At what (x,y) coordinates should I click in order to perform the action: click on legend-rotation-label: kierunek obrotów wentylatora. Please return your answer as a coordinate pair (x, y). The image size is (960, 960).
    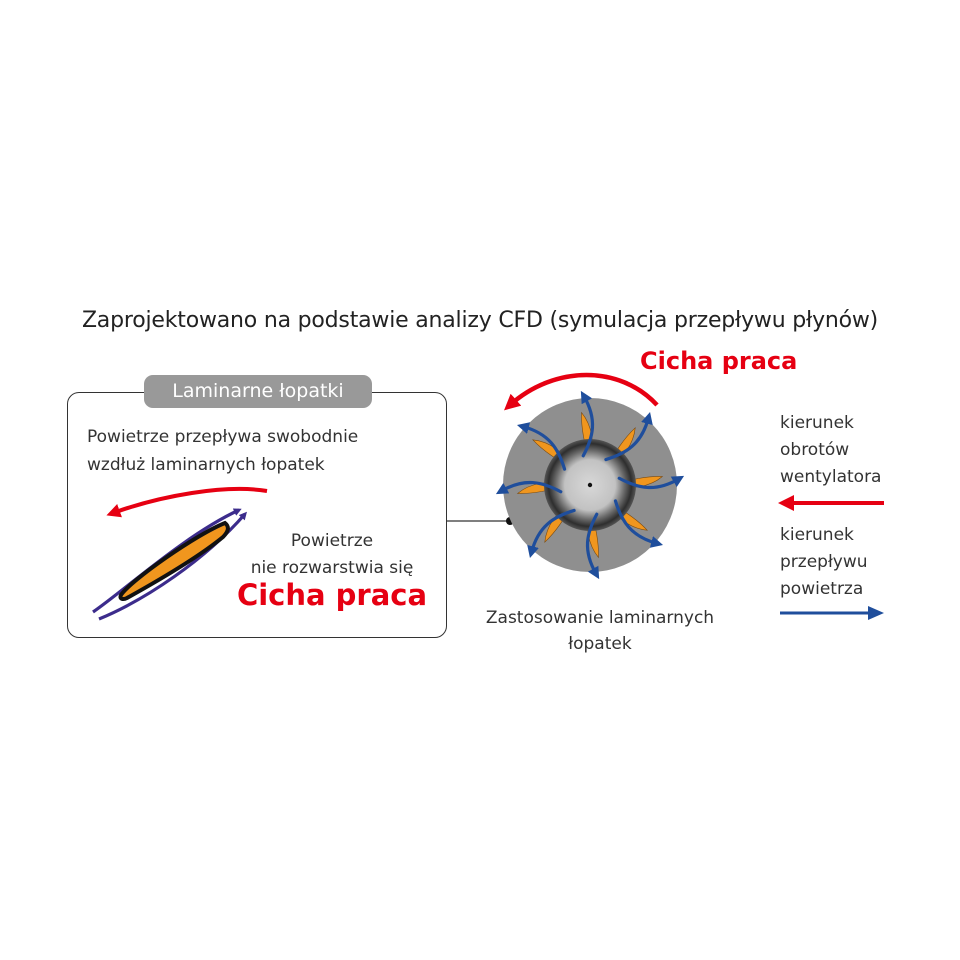
    Looking at the image, I should click on (830, 450).